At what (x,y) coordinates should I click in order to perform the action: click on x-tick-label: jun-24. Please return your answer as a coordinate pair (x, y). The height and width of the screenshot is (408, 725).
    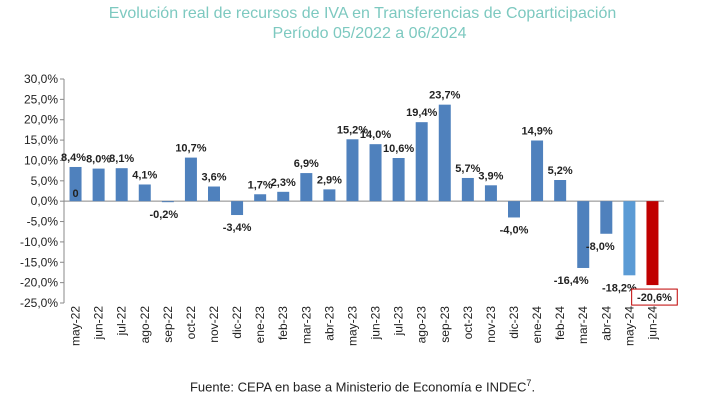
    Looking at the image, I should click on (652, 323).